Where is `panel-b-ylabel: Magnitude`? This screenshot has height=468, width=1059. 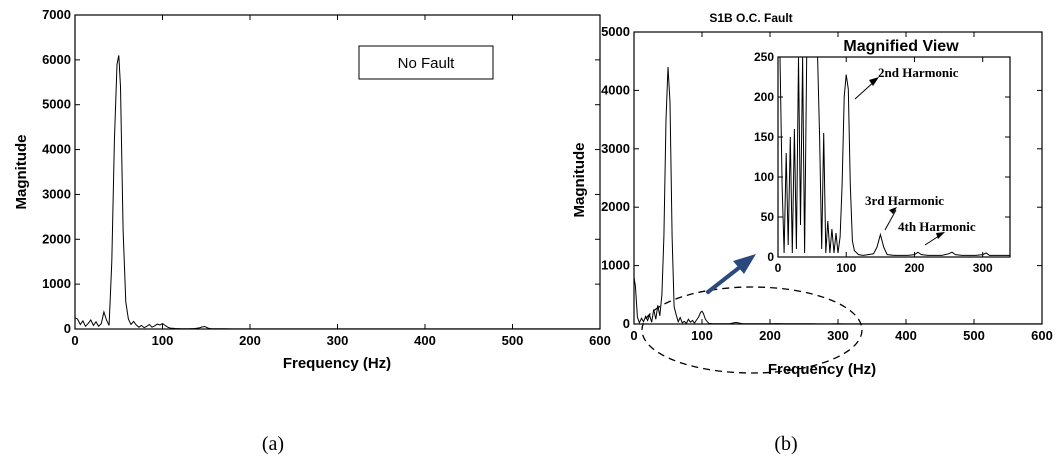 panel-b-ylabel: Magnitude is located at coordinates (579, 180).